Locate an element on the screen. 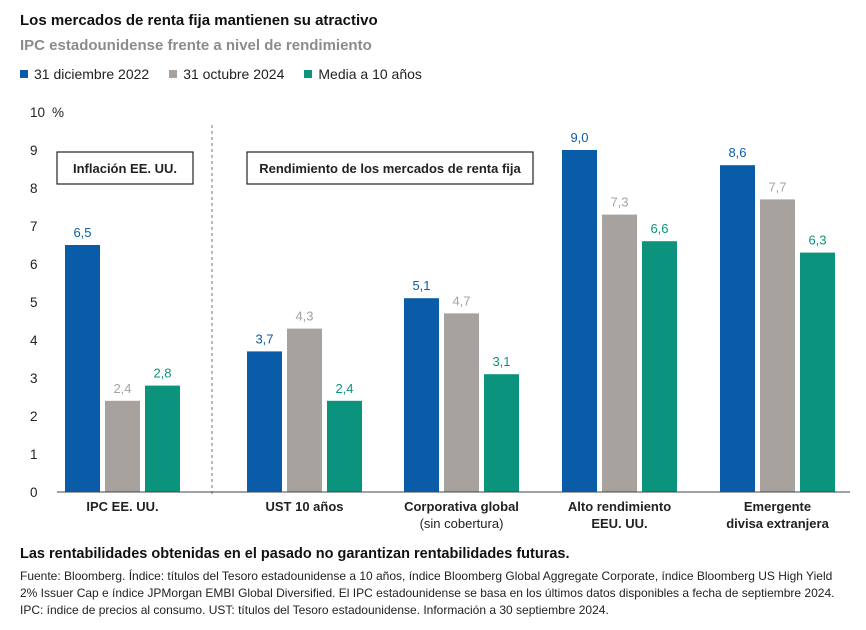 The width and height of the screenshot is (866, 630). y-tick-label: 8 is located at coordinates (34, 188).